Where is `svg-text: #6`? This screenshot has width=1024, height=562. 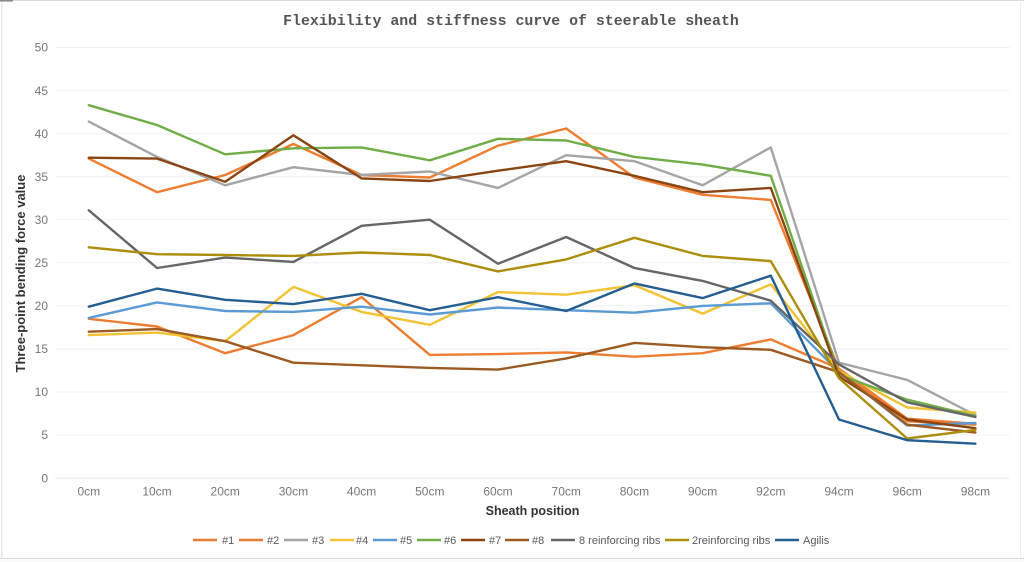
svg-text: #6 is located at coordinates (450, 541).